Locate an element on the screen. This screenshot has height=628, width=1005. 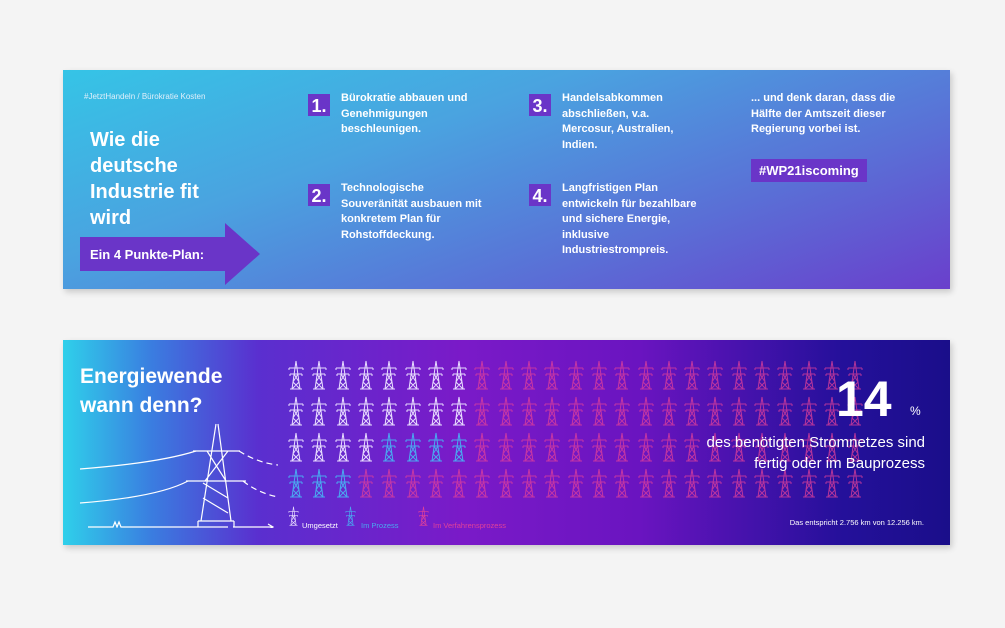
percent-value: 14 is located at coordinates (864, 399).